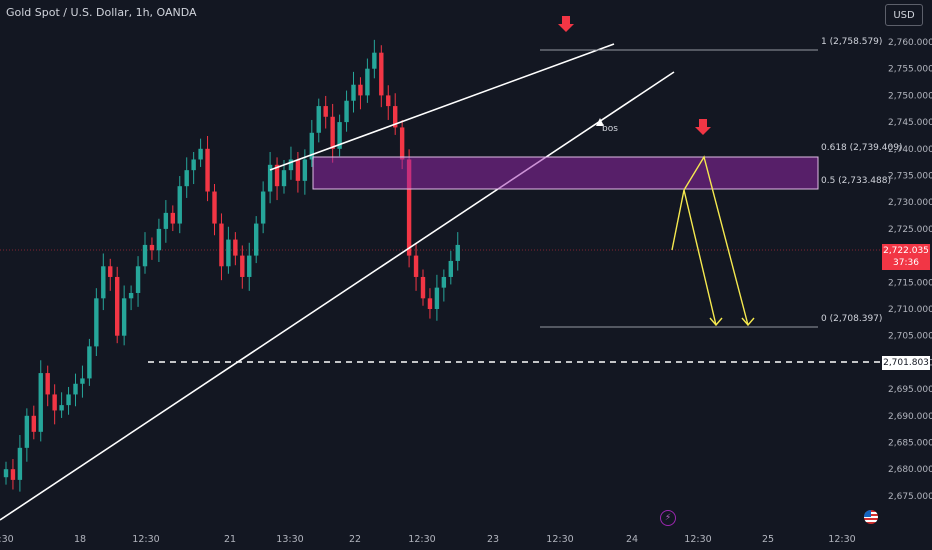 The height and width of the screenshot is (550, 932). I want to click on price-tick-label: 2,705.000, so click(910, 337).